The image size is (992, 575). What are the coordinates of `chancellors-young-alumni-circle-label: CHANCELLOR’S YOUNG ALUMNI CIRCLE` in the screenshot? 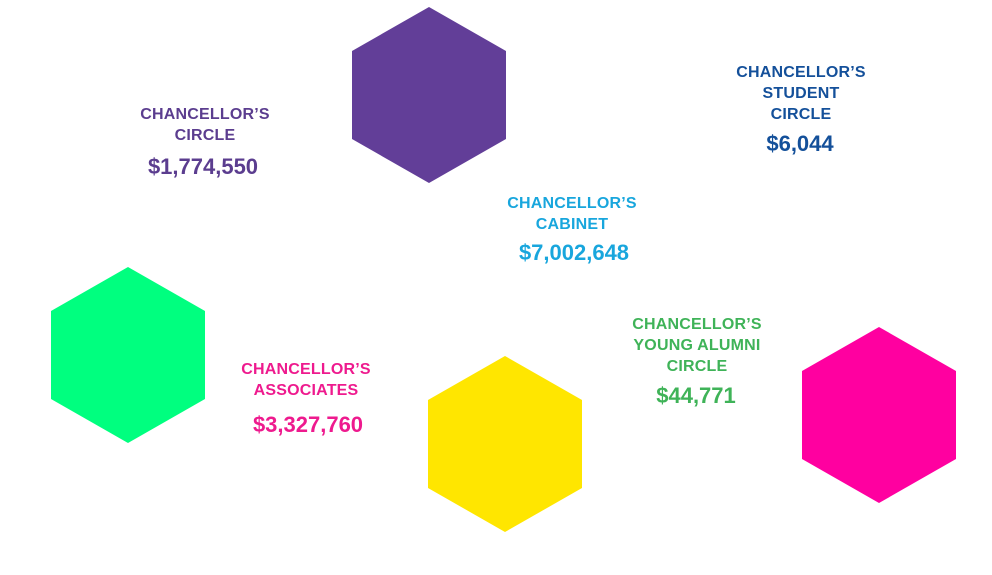 It's located at (697, 345).